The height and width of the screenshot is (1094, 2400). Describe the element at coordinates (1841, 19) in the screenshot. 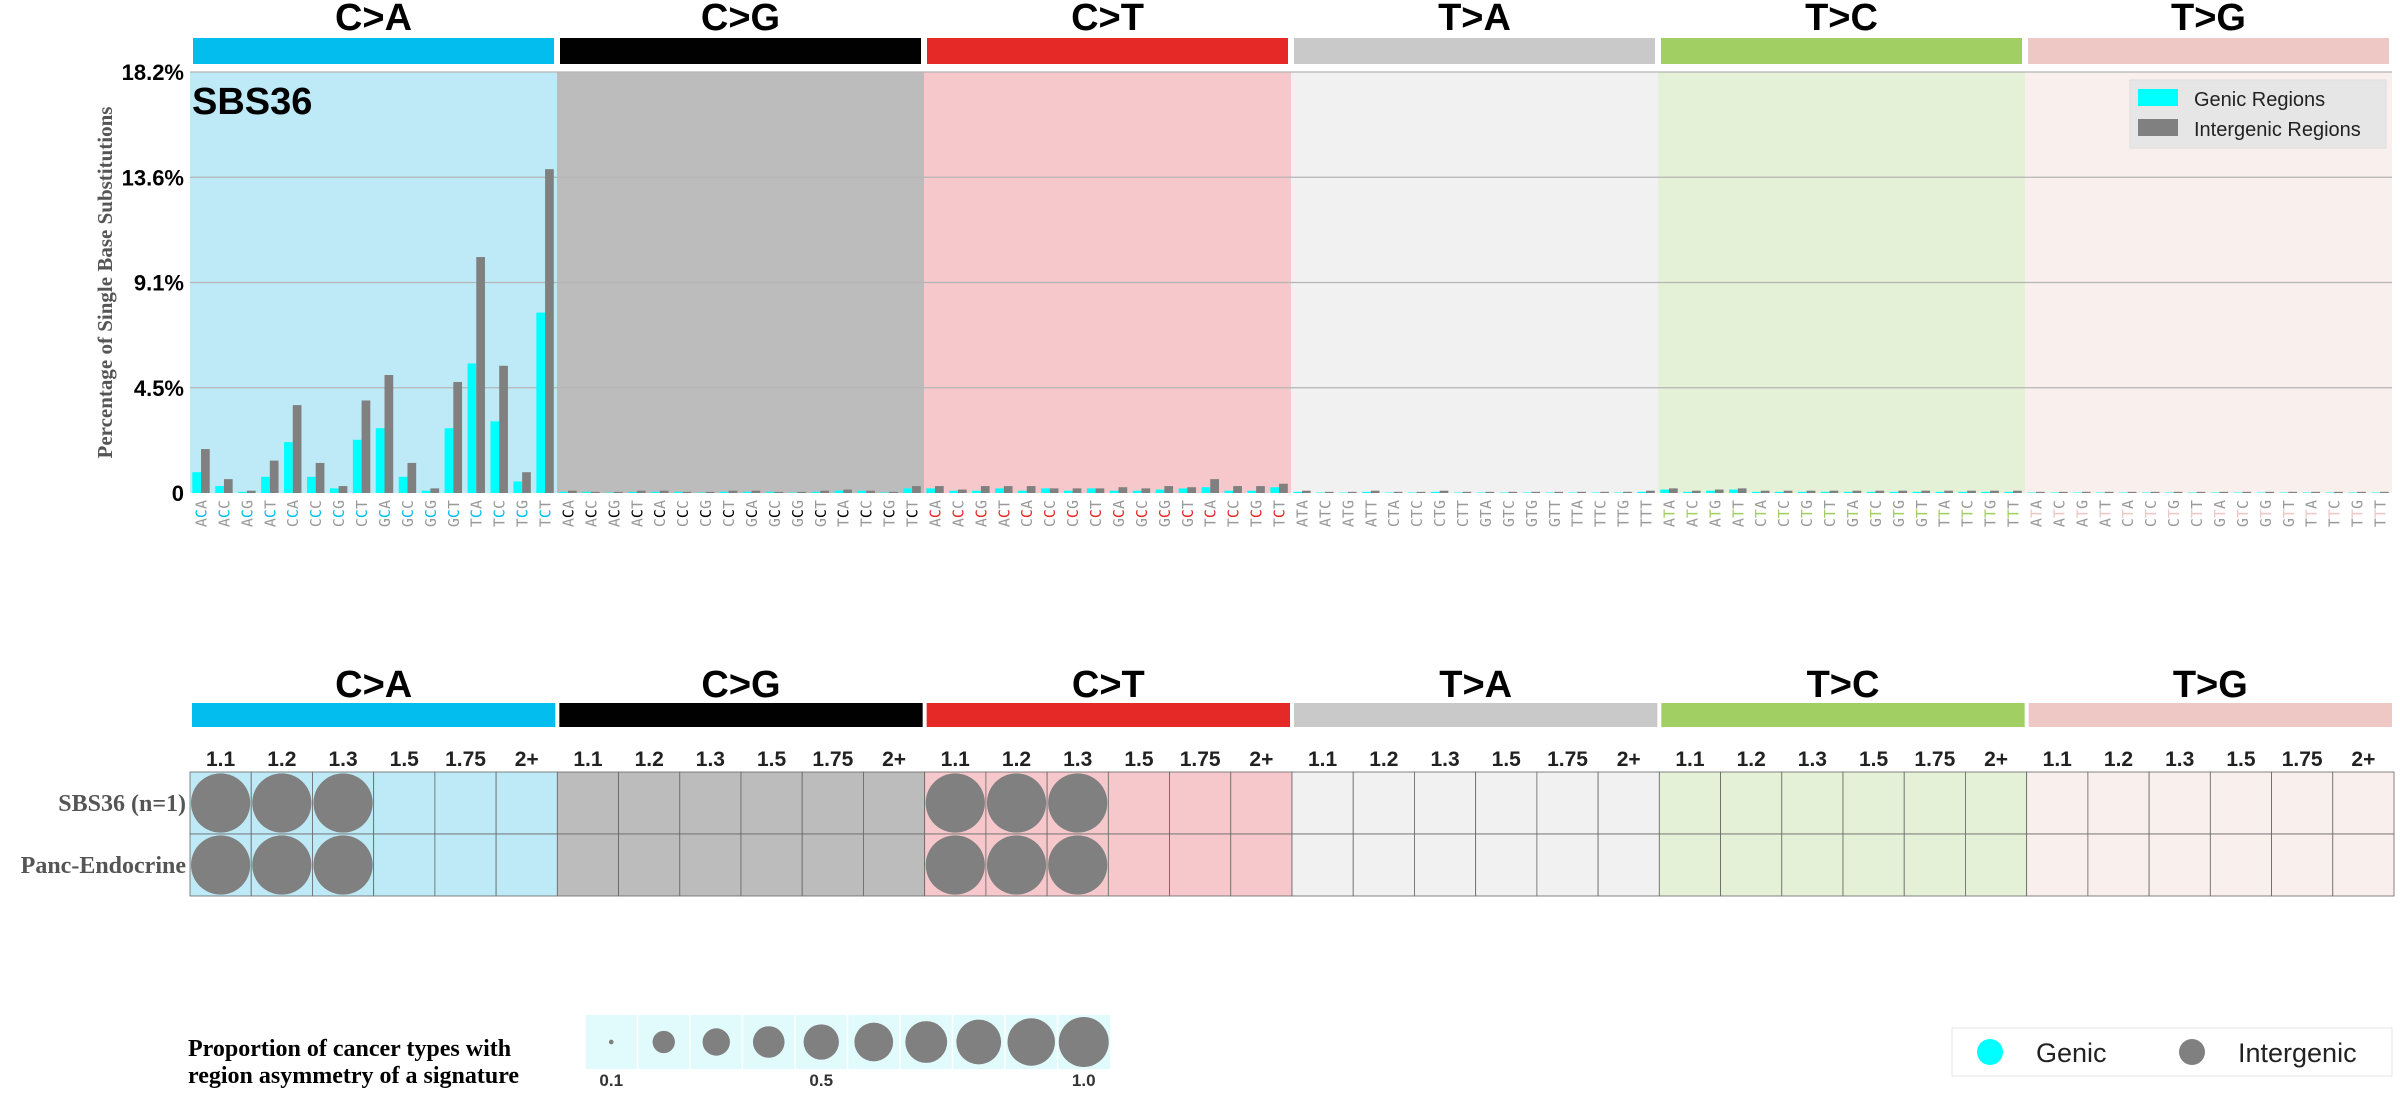

I see `mutation-type-header: T>C` at that location.